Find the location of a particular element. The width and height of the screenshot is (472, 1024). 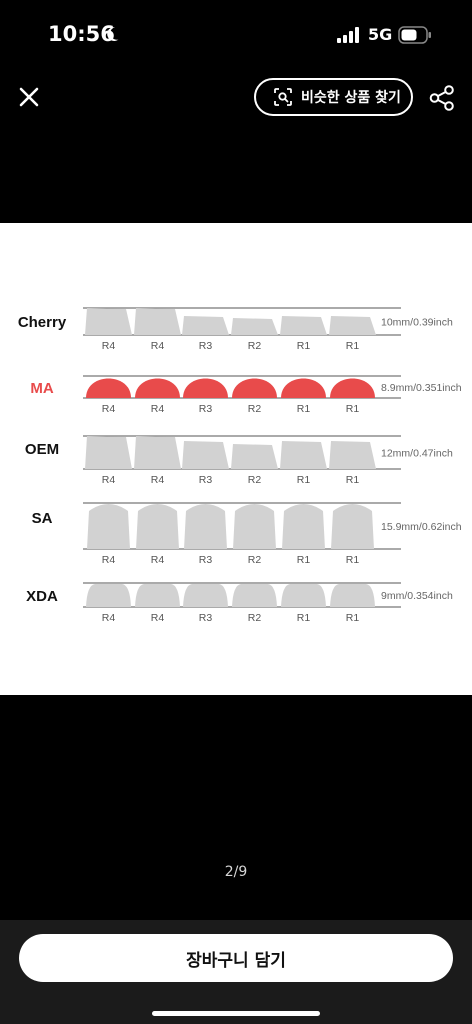

profile-height-spec: 15.9mm/0.62inch is located at coordinates (421, 527).